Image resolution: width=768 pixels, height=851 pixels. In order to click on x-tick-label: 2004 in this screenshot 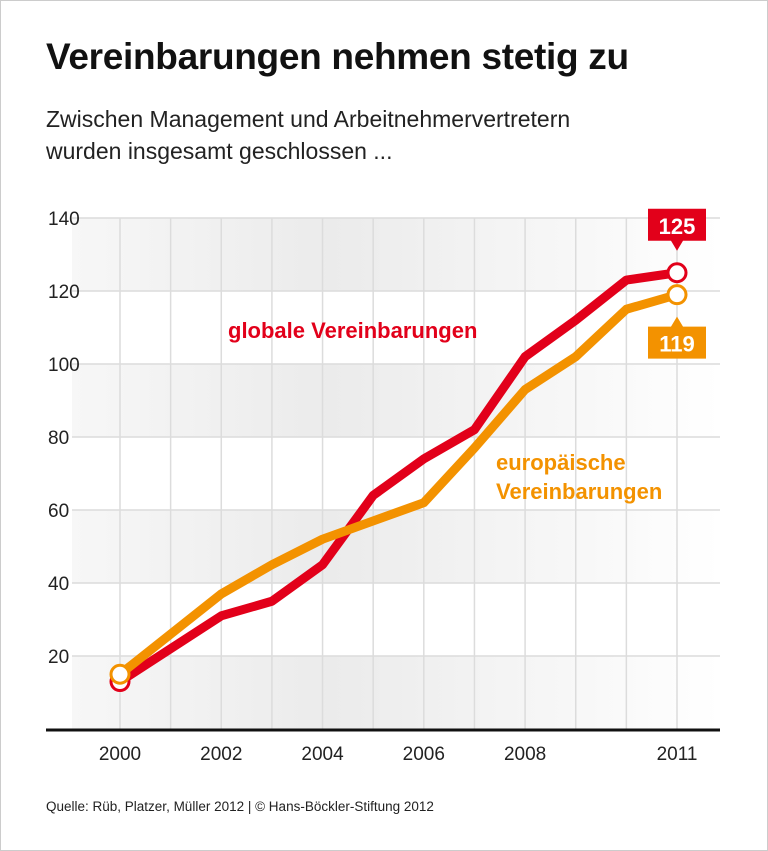, I will do `click(322, 754)`.